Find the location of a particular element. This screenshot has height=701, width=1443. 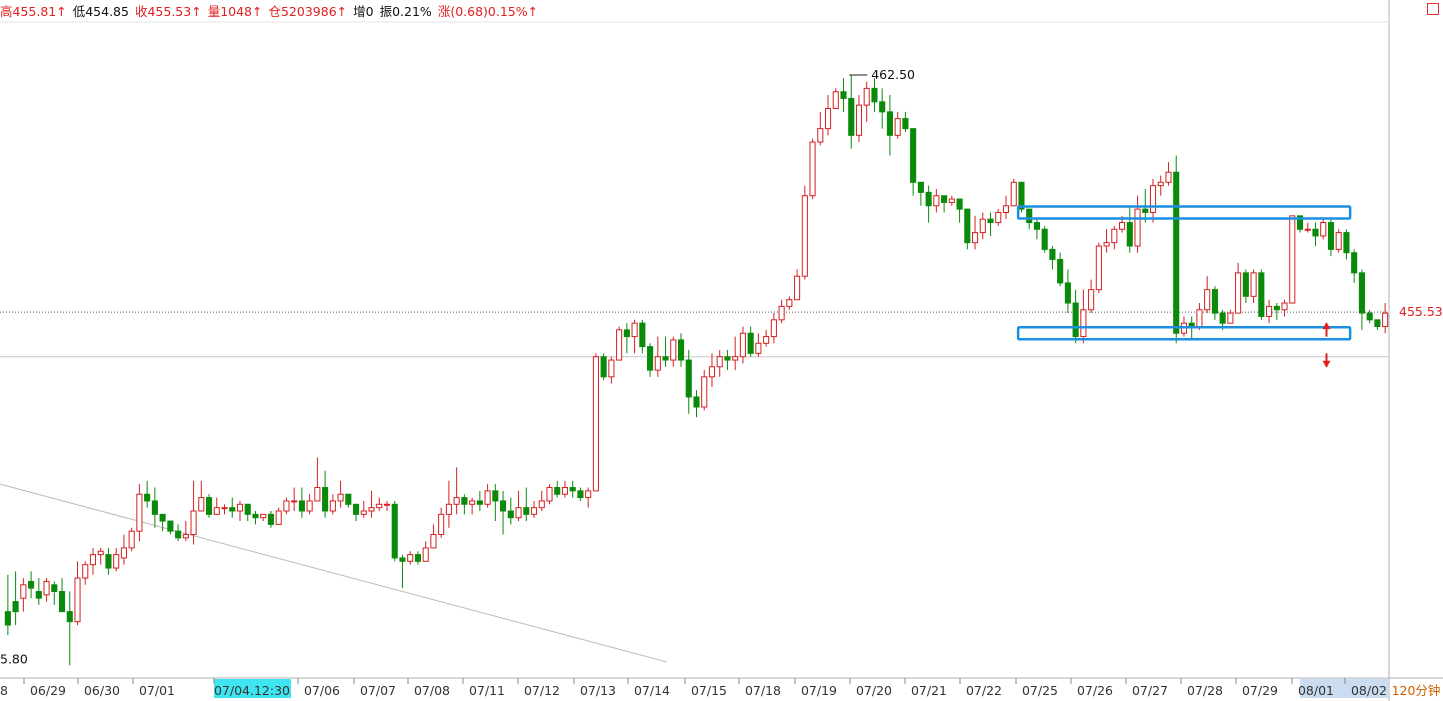

date-label: 07/13 is located at coordinates (598, 690).